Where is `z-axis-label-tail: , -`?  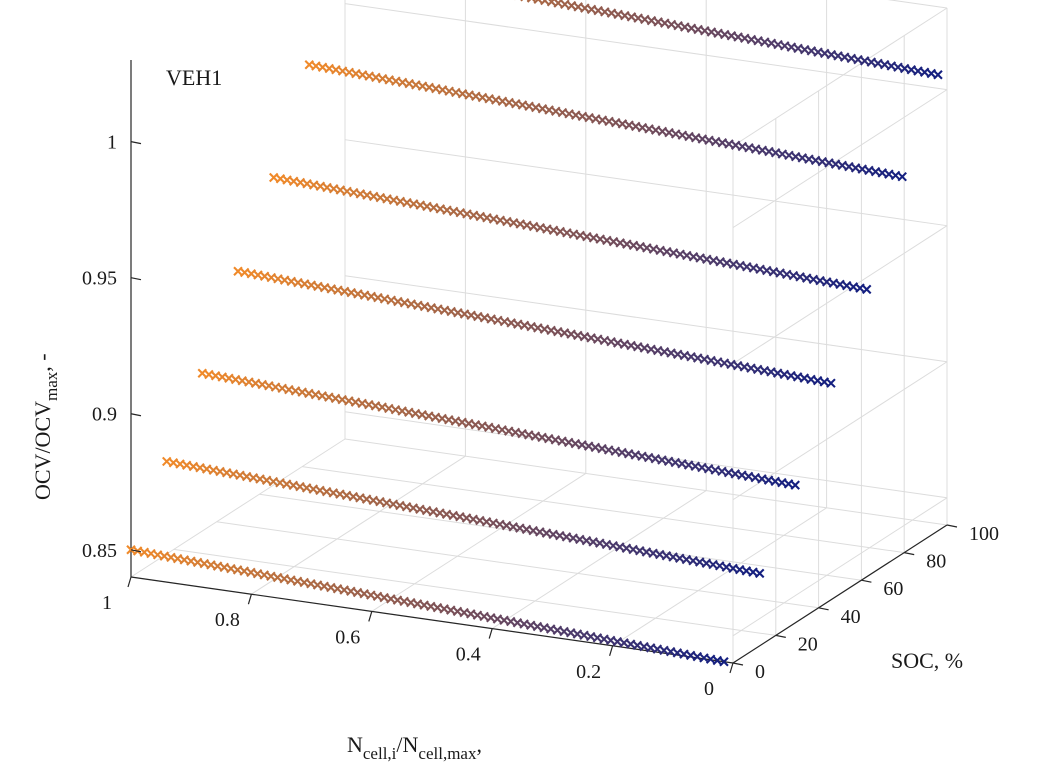 z-axis-label-tail: , - is located at coordinates (42, 362).